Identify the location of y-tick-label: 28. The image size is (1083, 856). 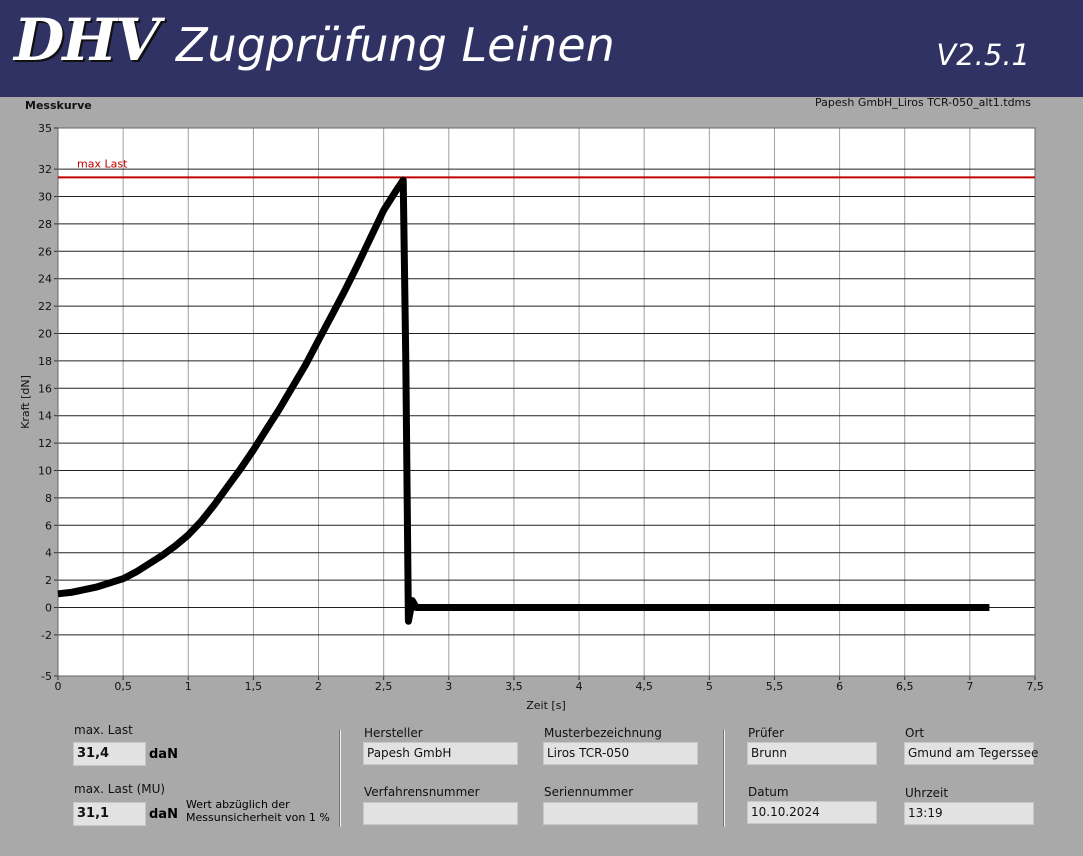
(45, 224).